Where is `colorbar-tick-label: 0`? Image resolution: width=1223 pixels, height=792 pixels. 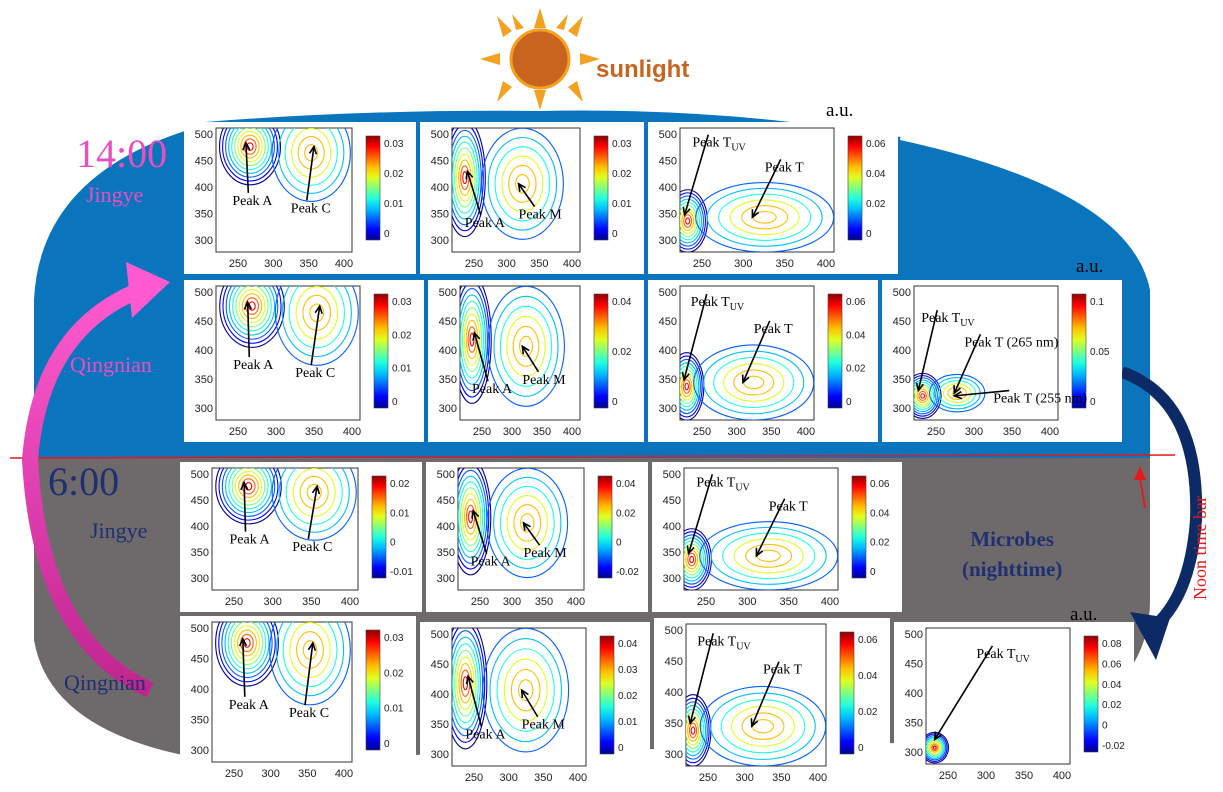 colorbar-tick-label: 0 is located at coordinates (395, 402).